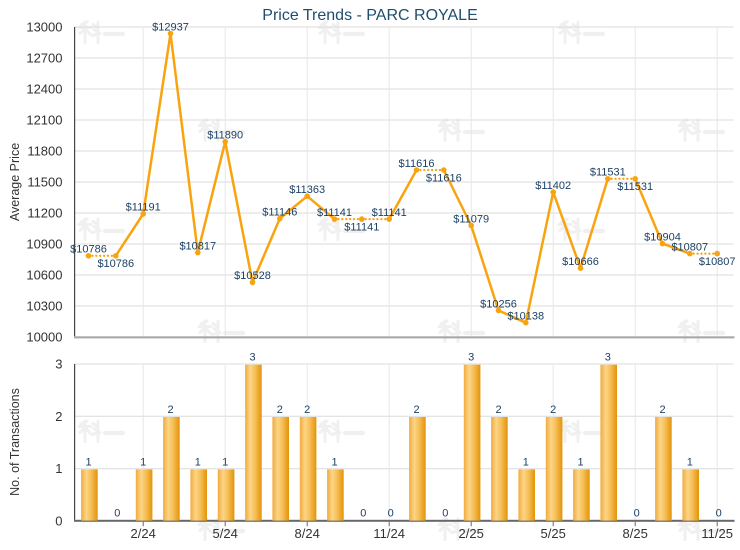 The height and width of the screenshot is (550, 740). Describe the element at coordinates (225, 533) in the screenshot. I see `svg-text: 5/24` at that location.